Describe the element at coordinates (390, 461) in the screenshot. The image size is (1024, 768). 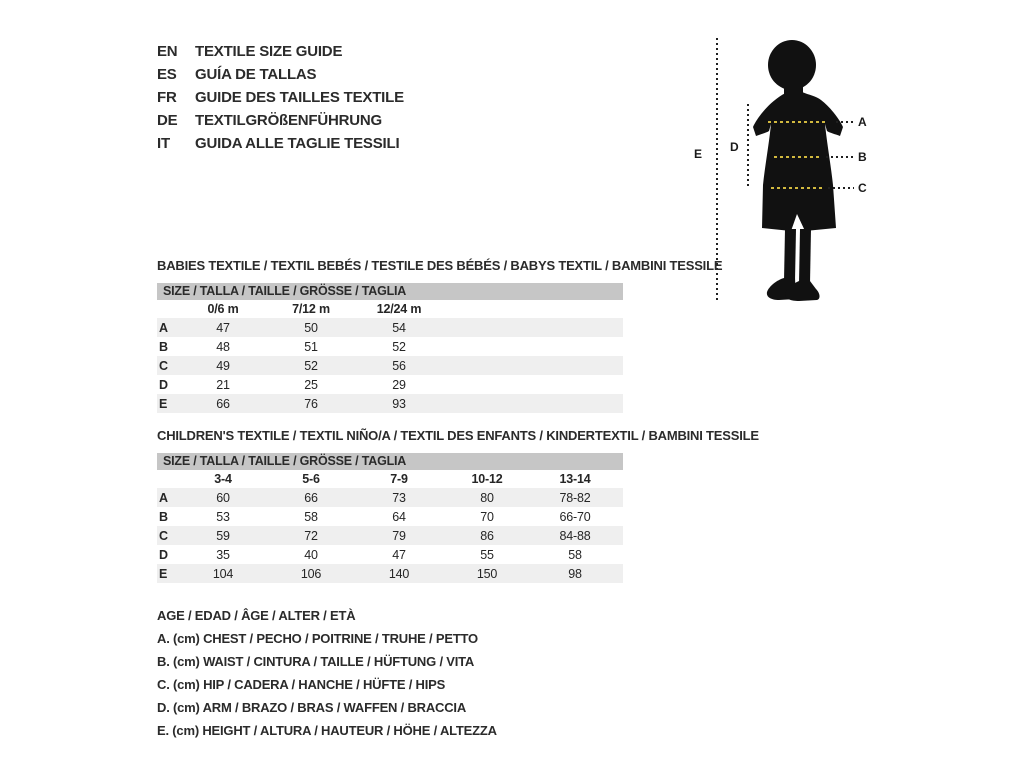
I see `children-size-header: SIZE / TALLA / TAILLE / GRÖSSE / TAGLIA` at that location.